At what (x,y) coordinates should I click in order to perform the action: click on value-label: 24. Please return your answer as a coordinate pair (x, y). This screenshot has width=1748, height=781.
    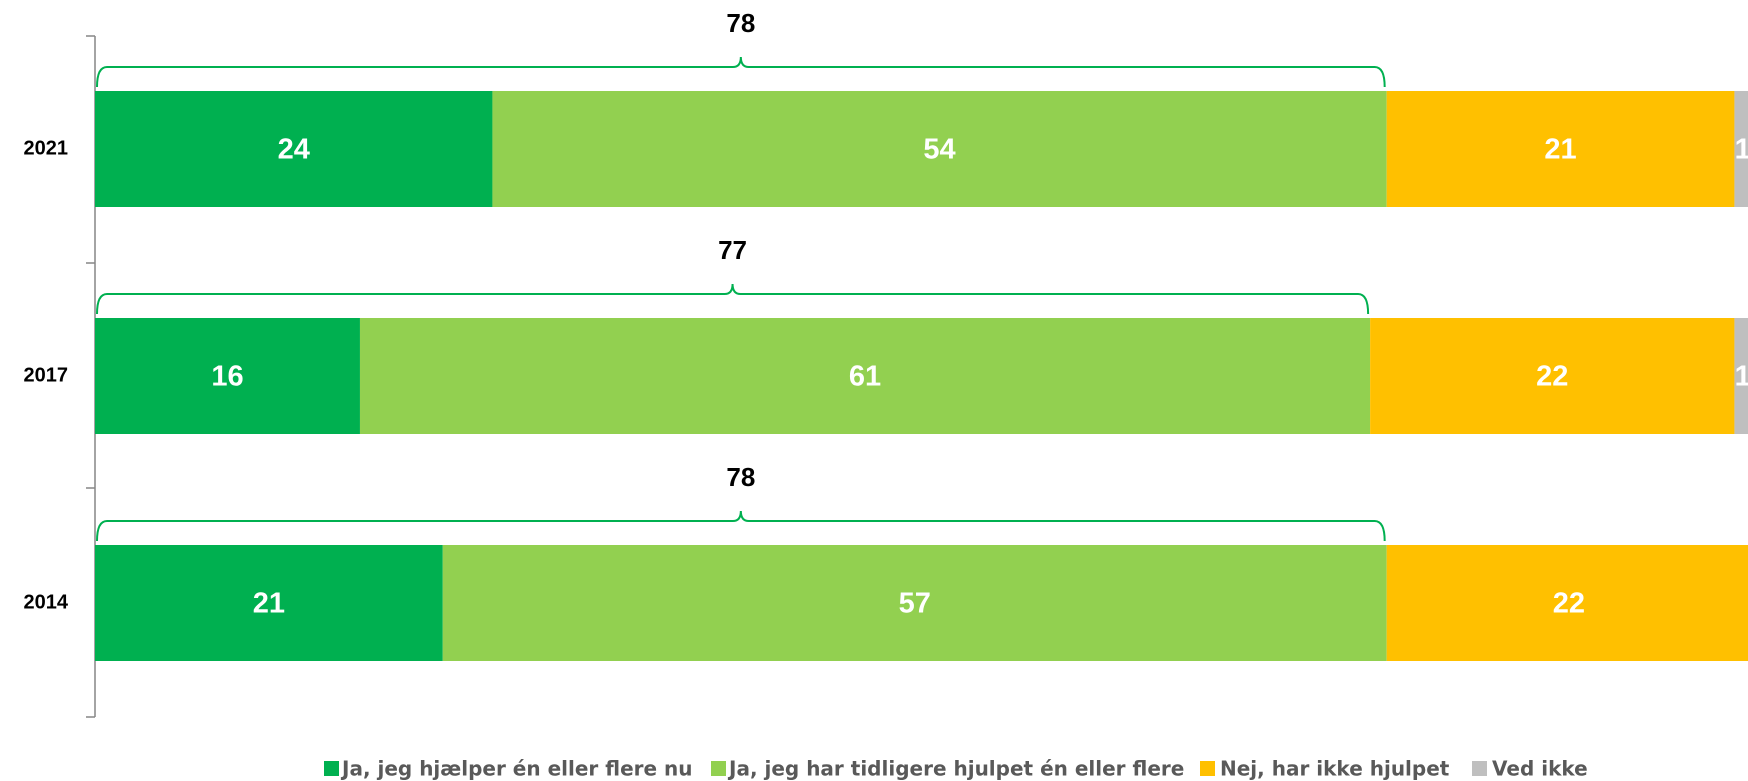
    Looking at the image, I should click on (294, 150).